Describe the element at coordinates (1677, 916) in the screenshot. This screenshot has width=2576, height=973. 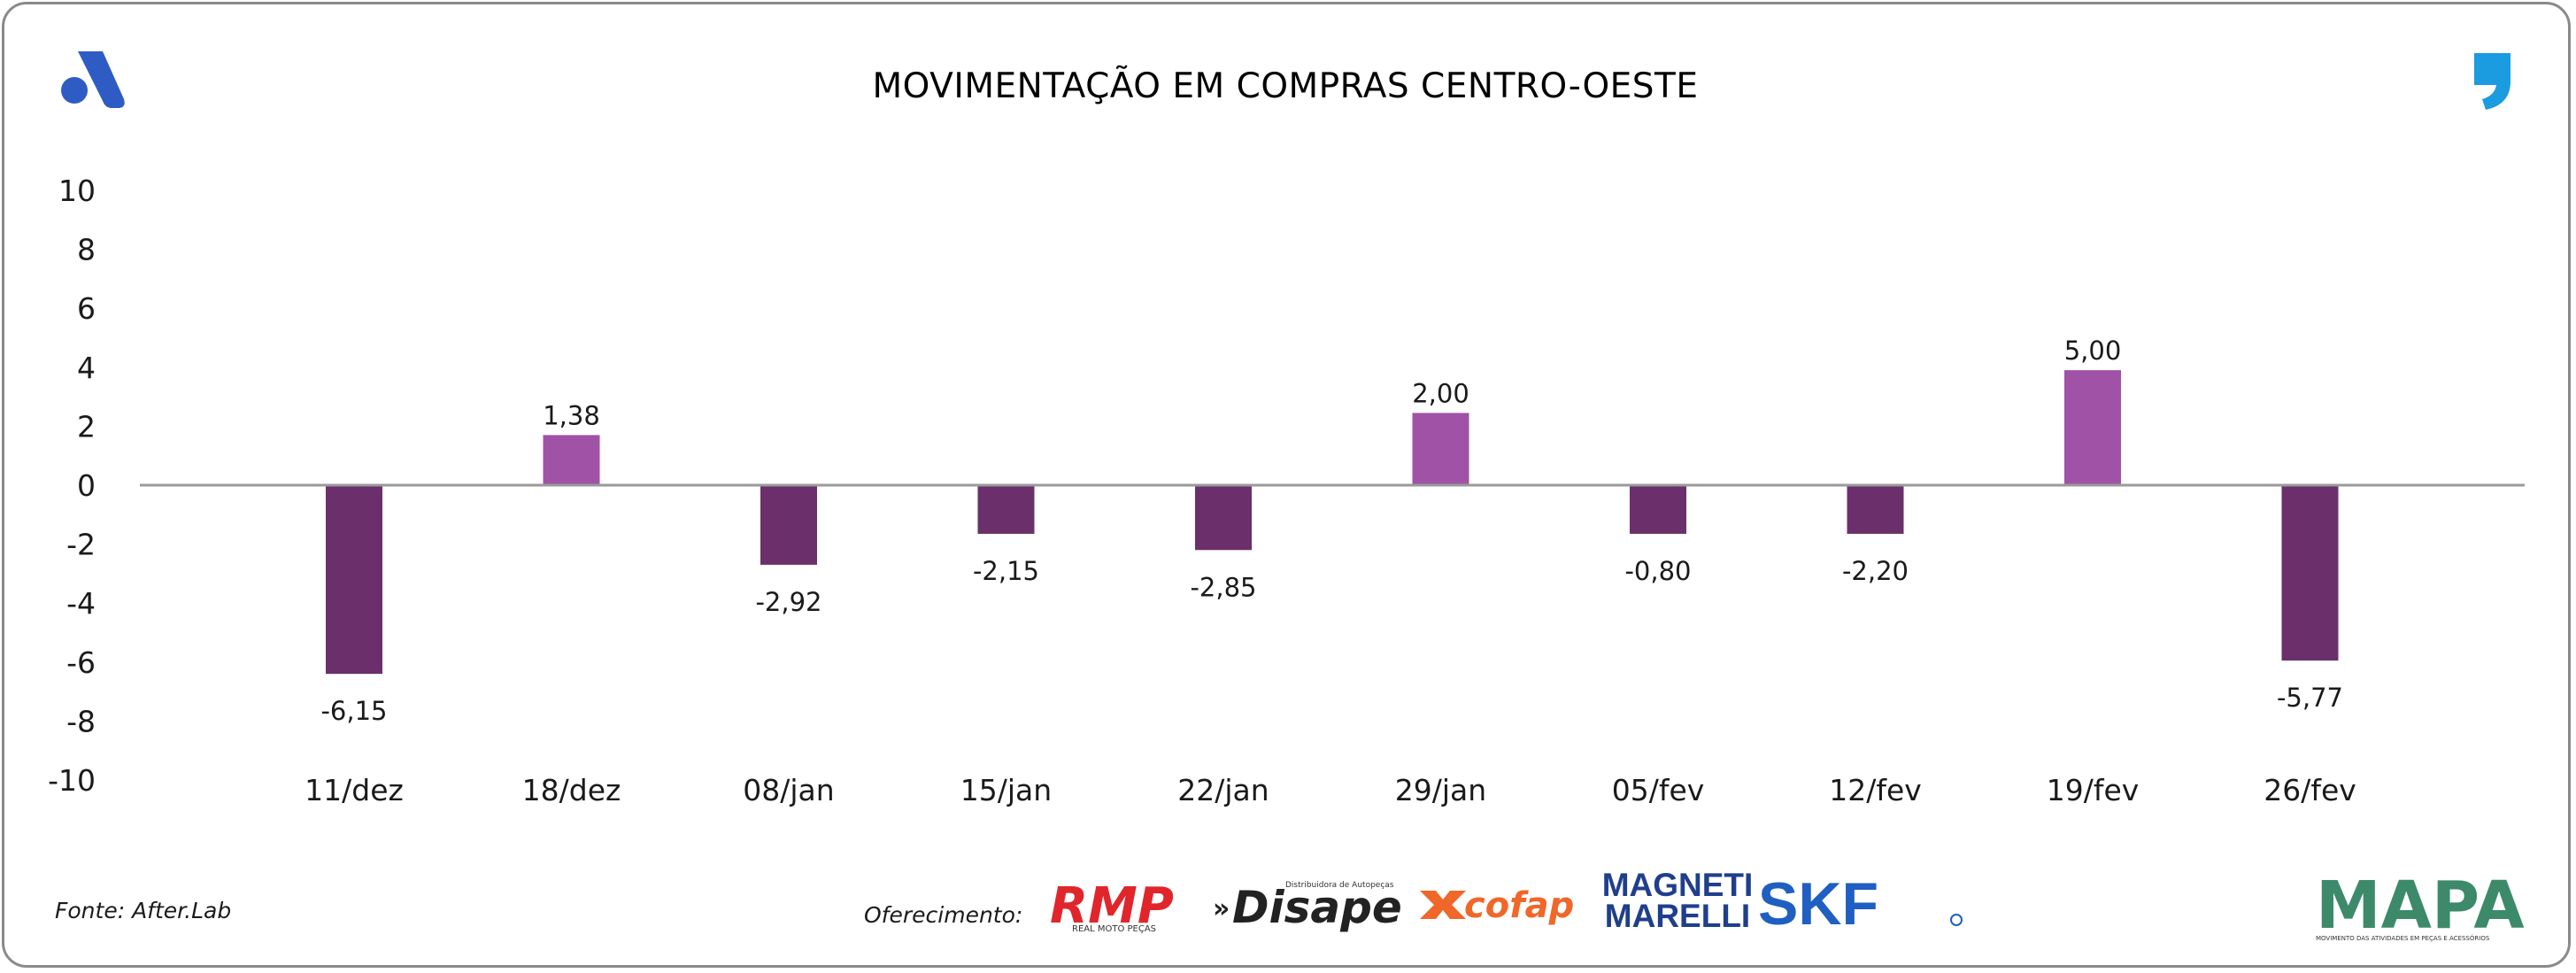
I see `svg-text: MARELLI` at that location.